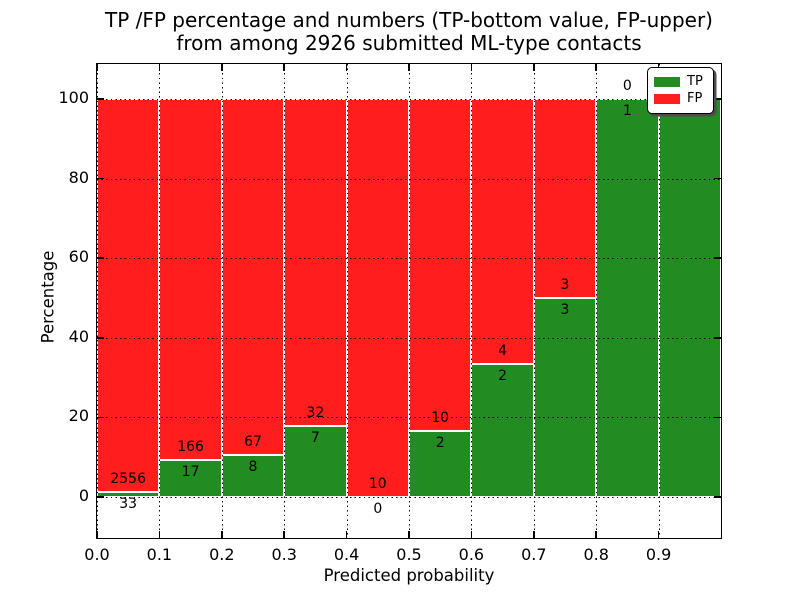 The width and height of the screenshot is (800, 600). I want to click on legend-entry-tp: TP, so click(680, 81).